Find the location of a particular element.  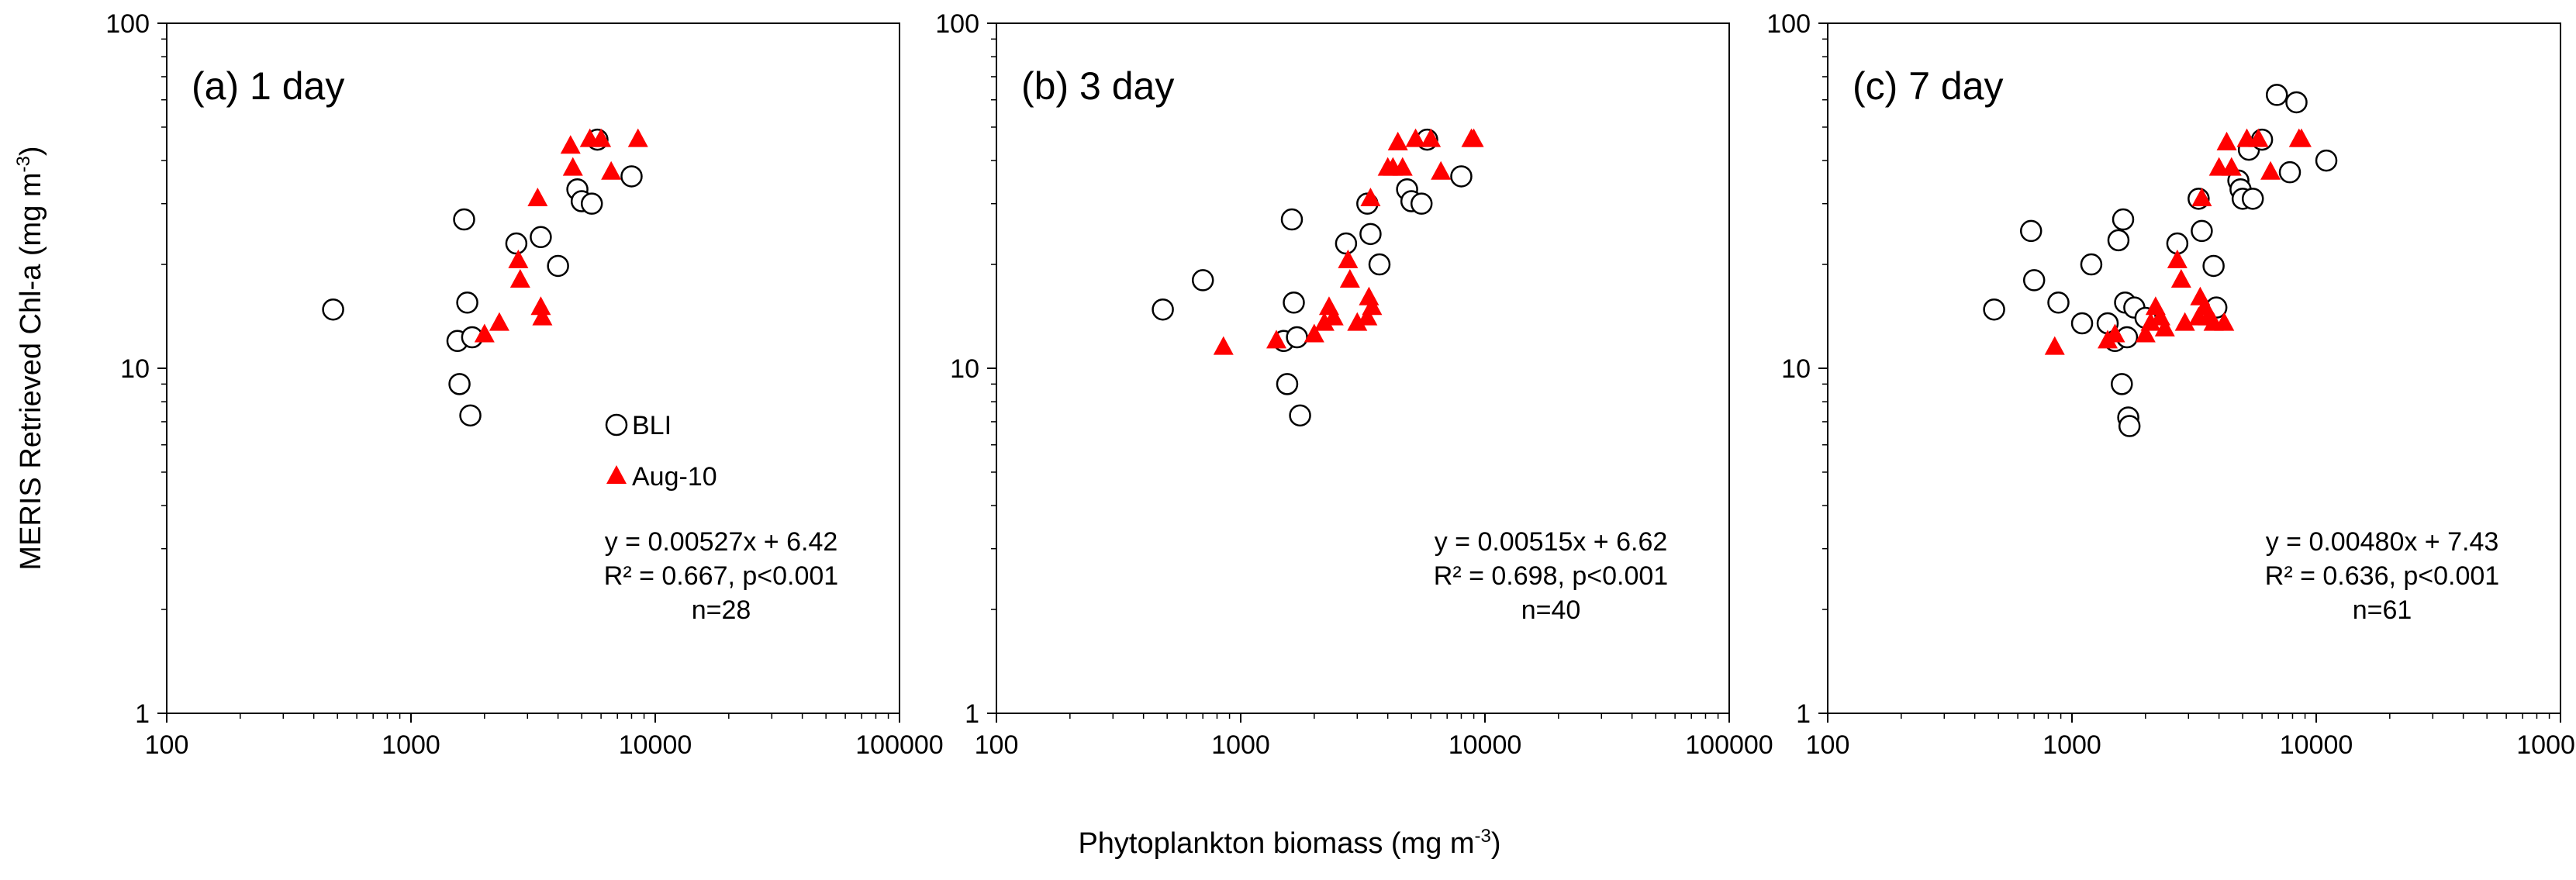

panel-3-y-tick-label: 100 is located at coordinates (1789, 24).